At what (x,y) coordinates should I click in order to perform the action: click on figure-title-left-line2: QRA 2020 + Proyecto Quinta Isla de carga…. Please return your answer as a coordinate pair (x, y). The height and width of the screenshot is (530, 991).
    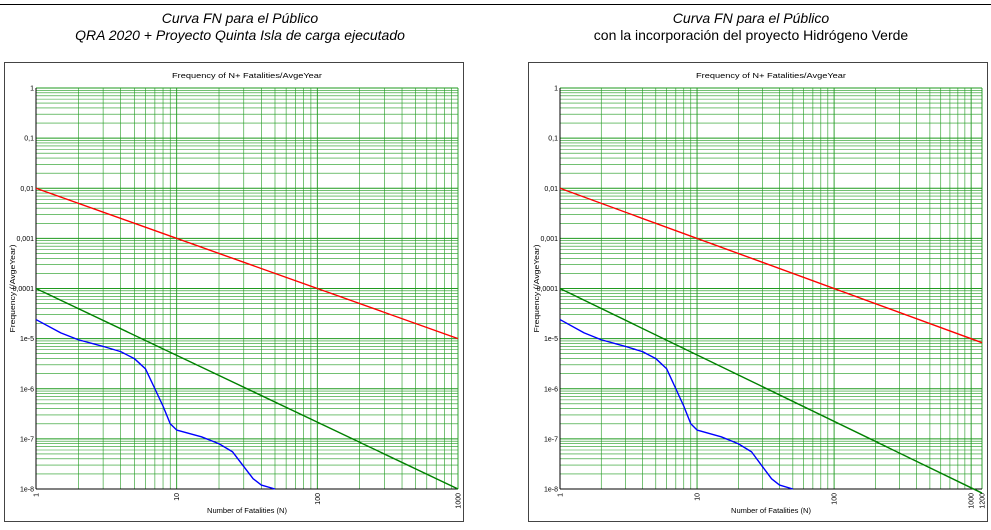
    Looking at the image, I should click on (240, 35).